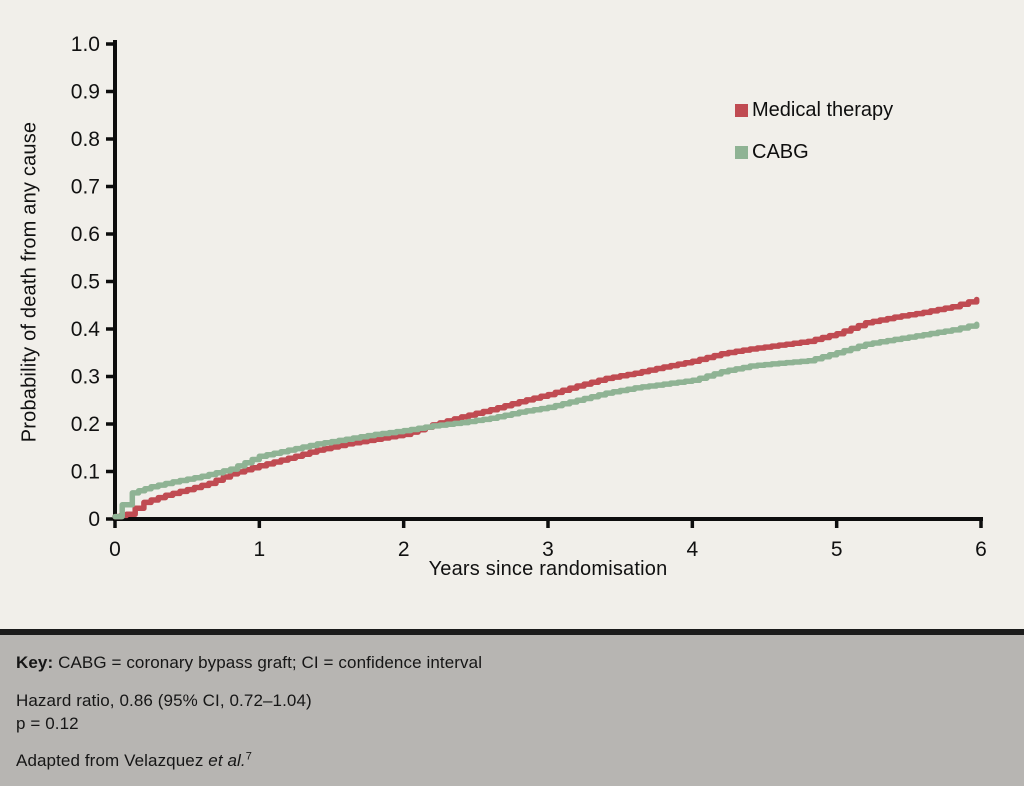  I want to click on y-axis-tick-label: 1.0, so click(85, 44).